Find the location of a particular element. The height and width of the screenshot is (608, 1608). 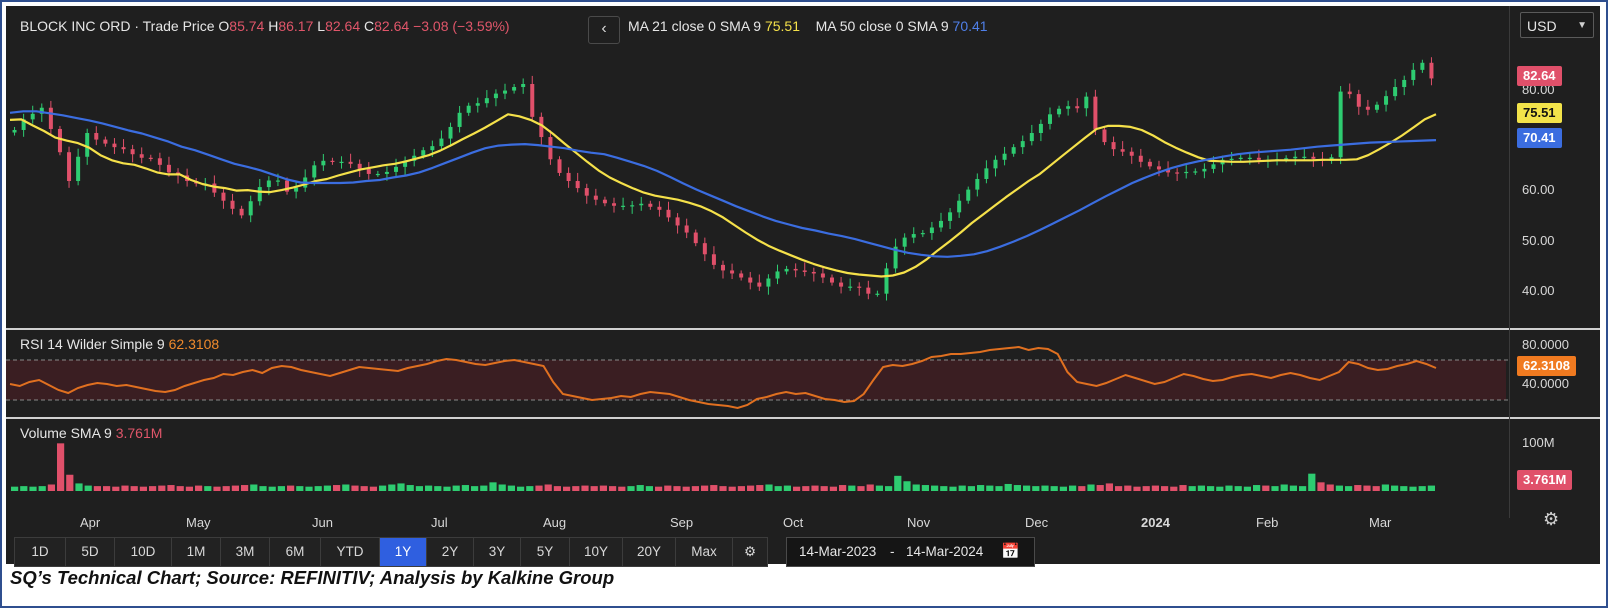

range-button-3y: 3Y is located at coordinates (497, 552).